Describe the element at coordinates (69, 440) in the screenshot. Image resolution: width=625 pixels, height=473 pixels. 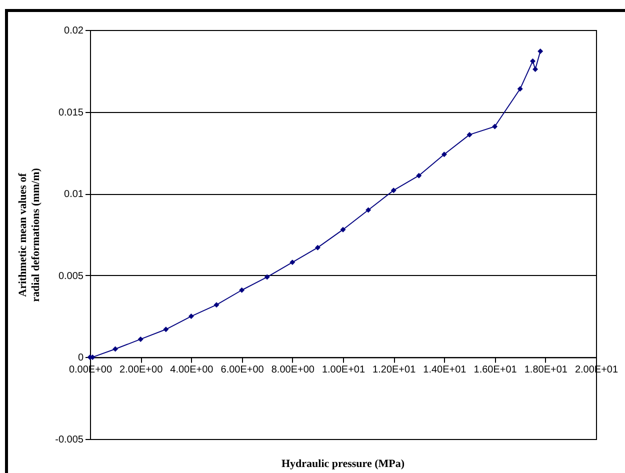
I see `y-tick-label: -0.005` at that location.